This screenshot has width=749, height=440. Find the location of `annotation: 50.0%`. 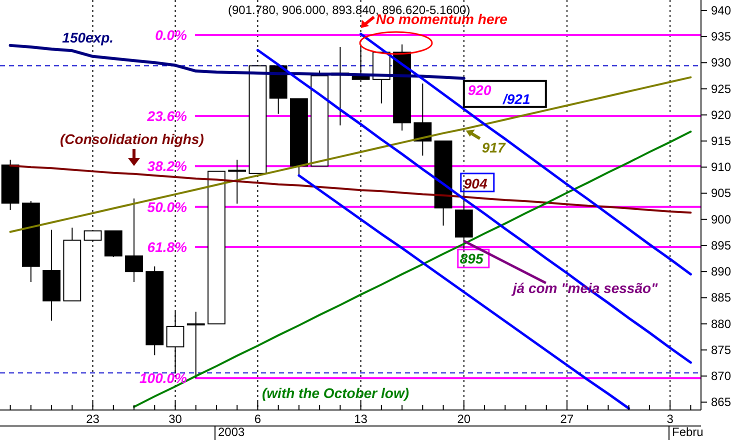

annotation: 50.0% is located at coordinates (167, 206).